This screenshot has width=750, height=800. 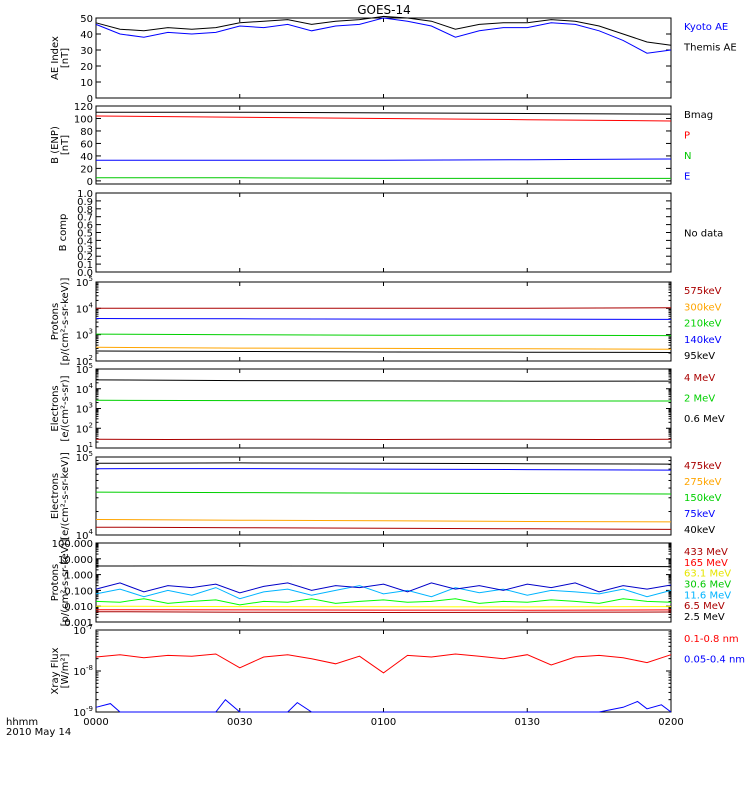 What do you see at coordinates (63, 233) in the screenshot?
I see `y-axis-label: B comp` at bounding box center [63, 233].